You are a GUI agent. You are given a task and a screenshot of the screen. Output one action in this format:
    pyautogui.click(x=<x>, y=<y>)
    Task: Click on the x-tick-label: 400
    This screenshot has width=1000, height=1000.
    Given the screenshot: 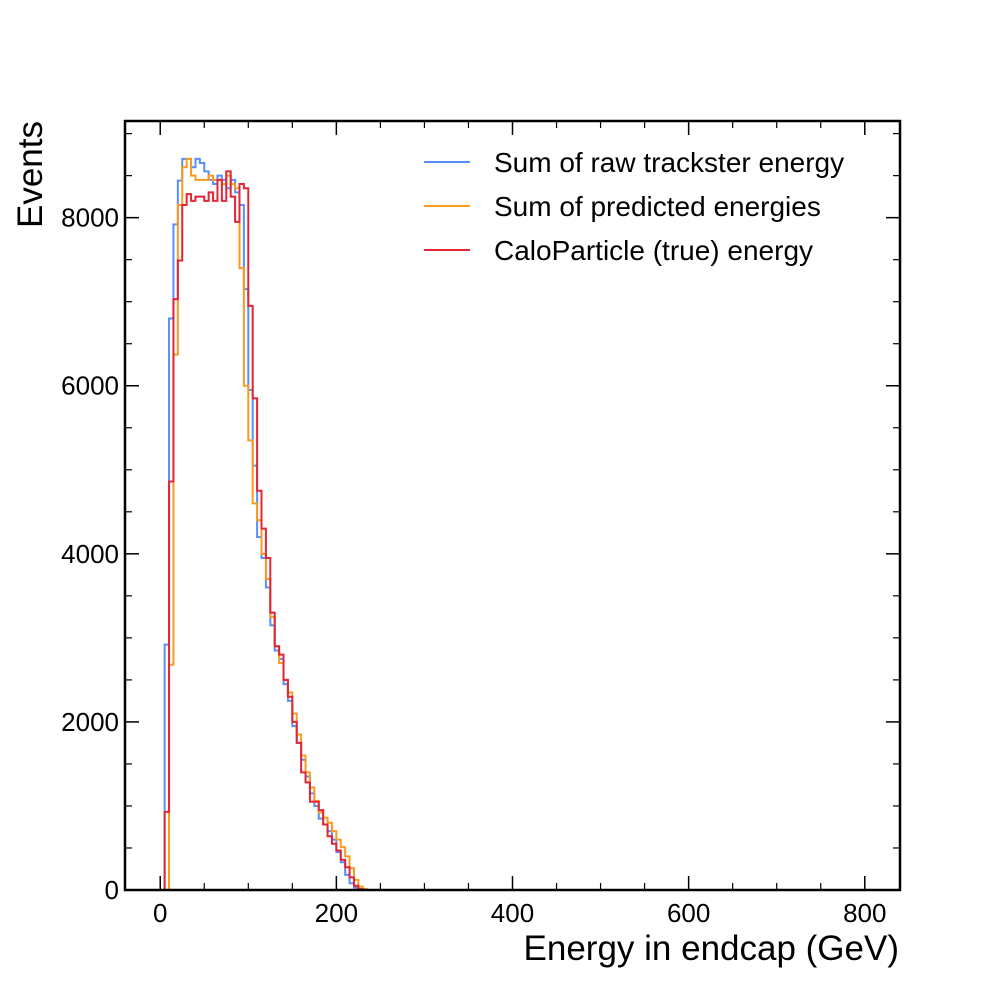 What is the action you would take?
    pyautogui.click(x=512, y=913)
    